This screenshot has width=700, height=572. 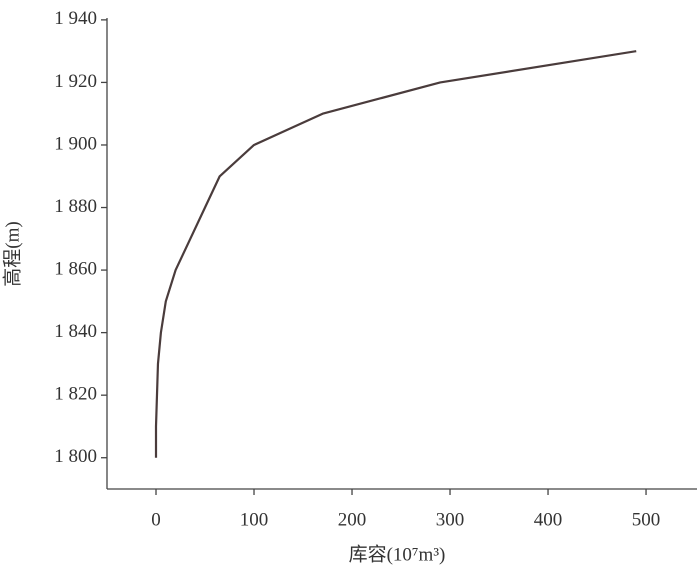 I want to click on y-tick-label: 1 820, so click(x=75, y=394).